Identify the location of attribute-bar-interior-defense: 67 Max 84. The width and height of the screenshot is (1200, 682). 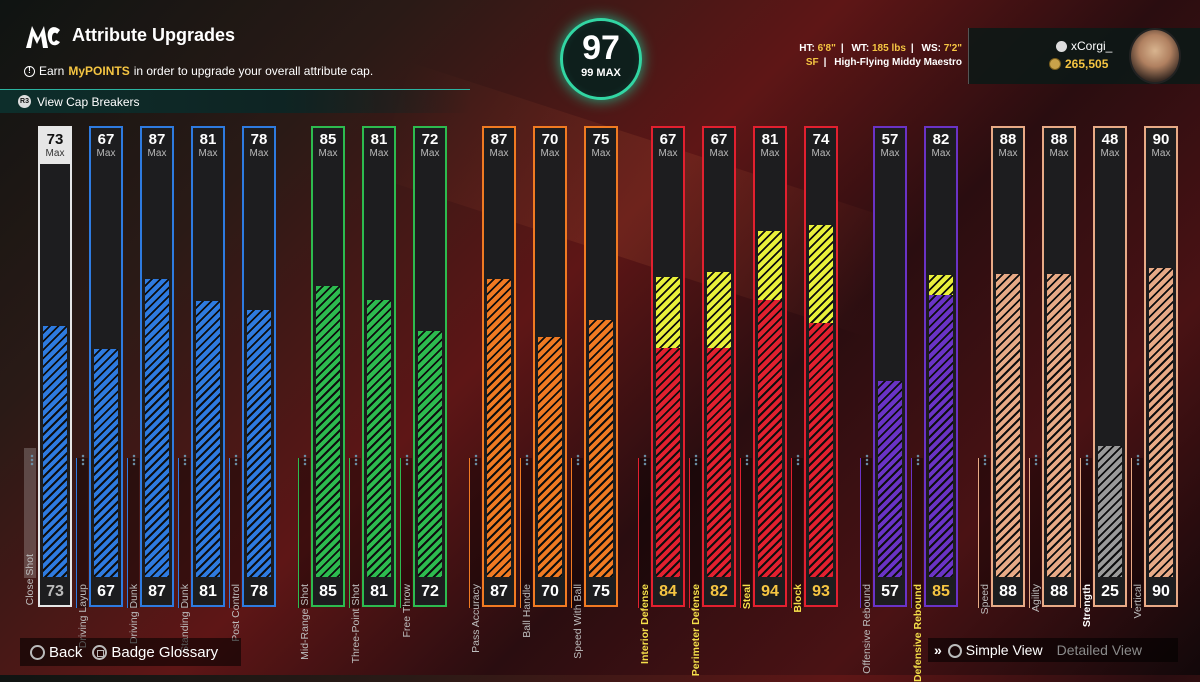
(668, 366).